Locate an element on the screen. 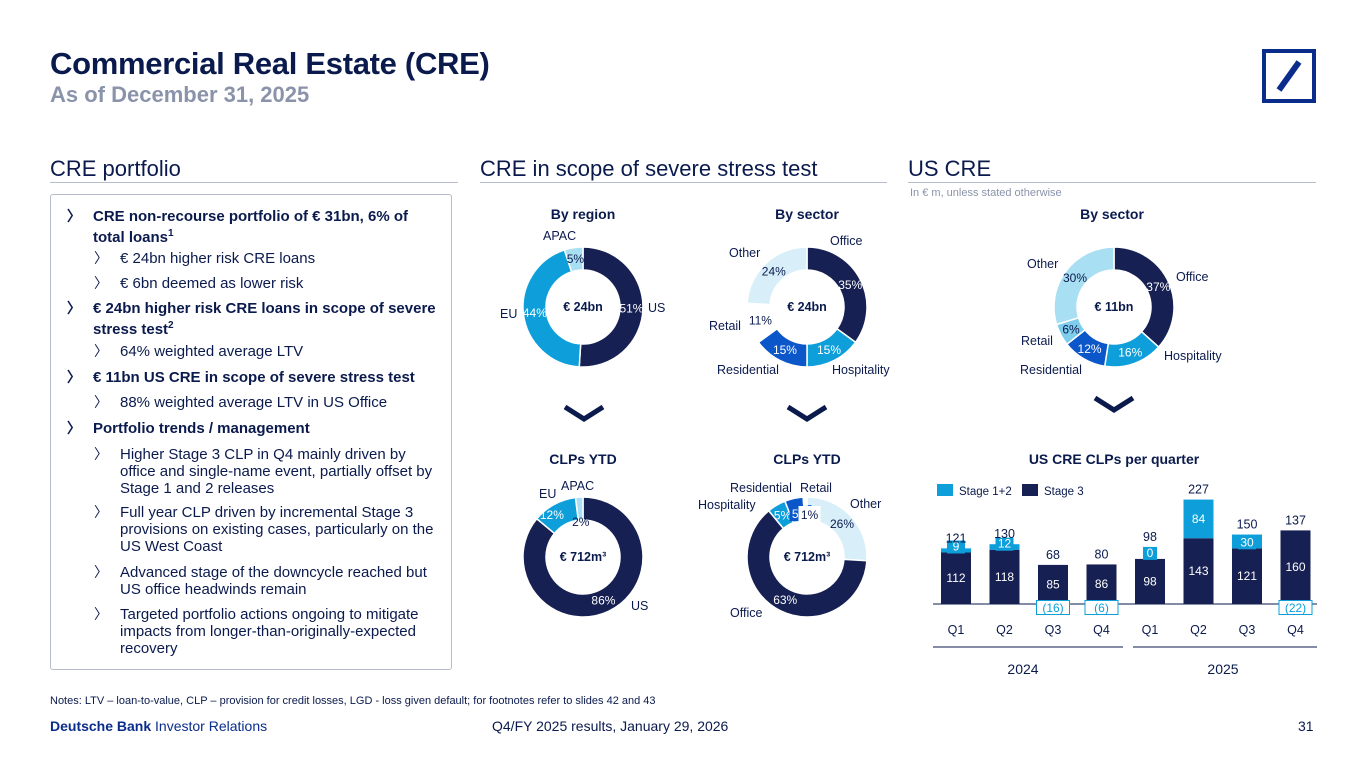 The height and width of the screenshot is (768, 1365). donut-center-label: € 712m³ is located at coordinates (807, 557).